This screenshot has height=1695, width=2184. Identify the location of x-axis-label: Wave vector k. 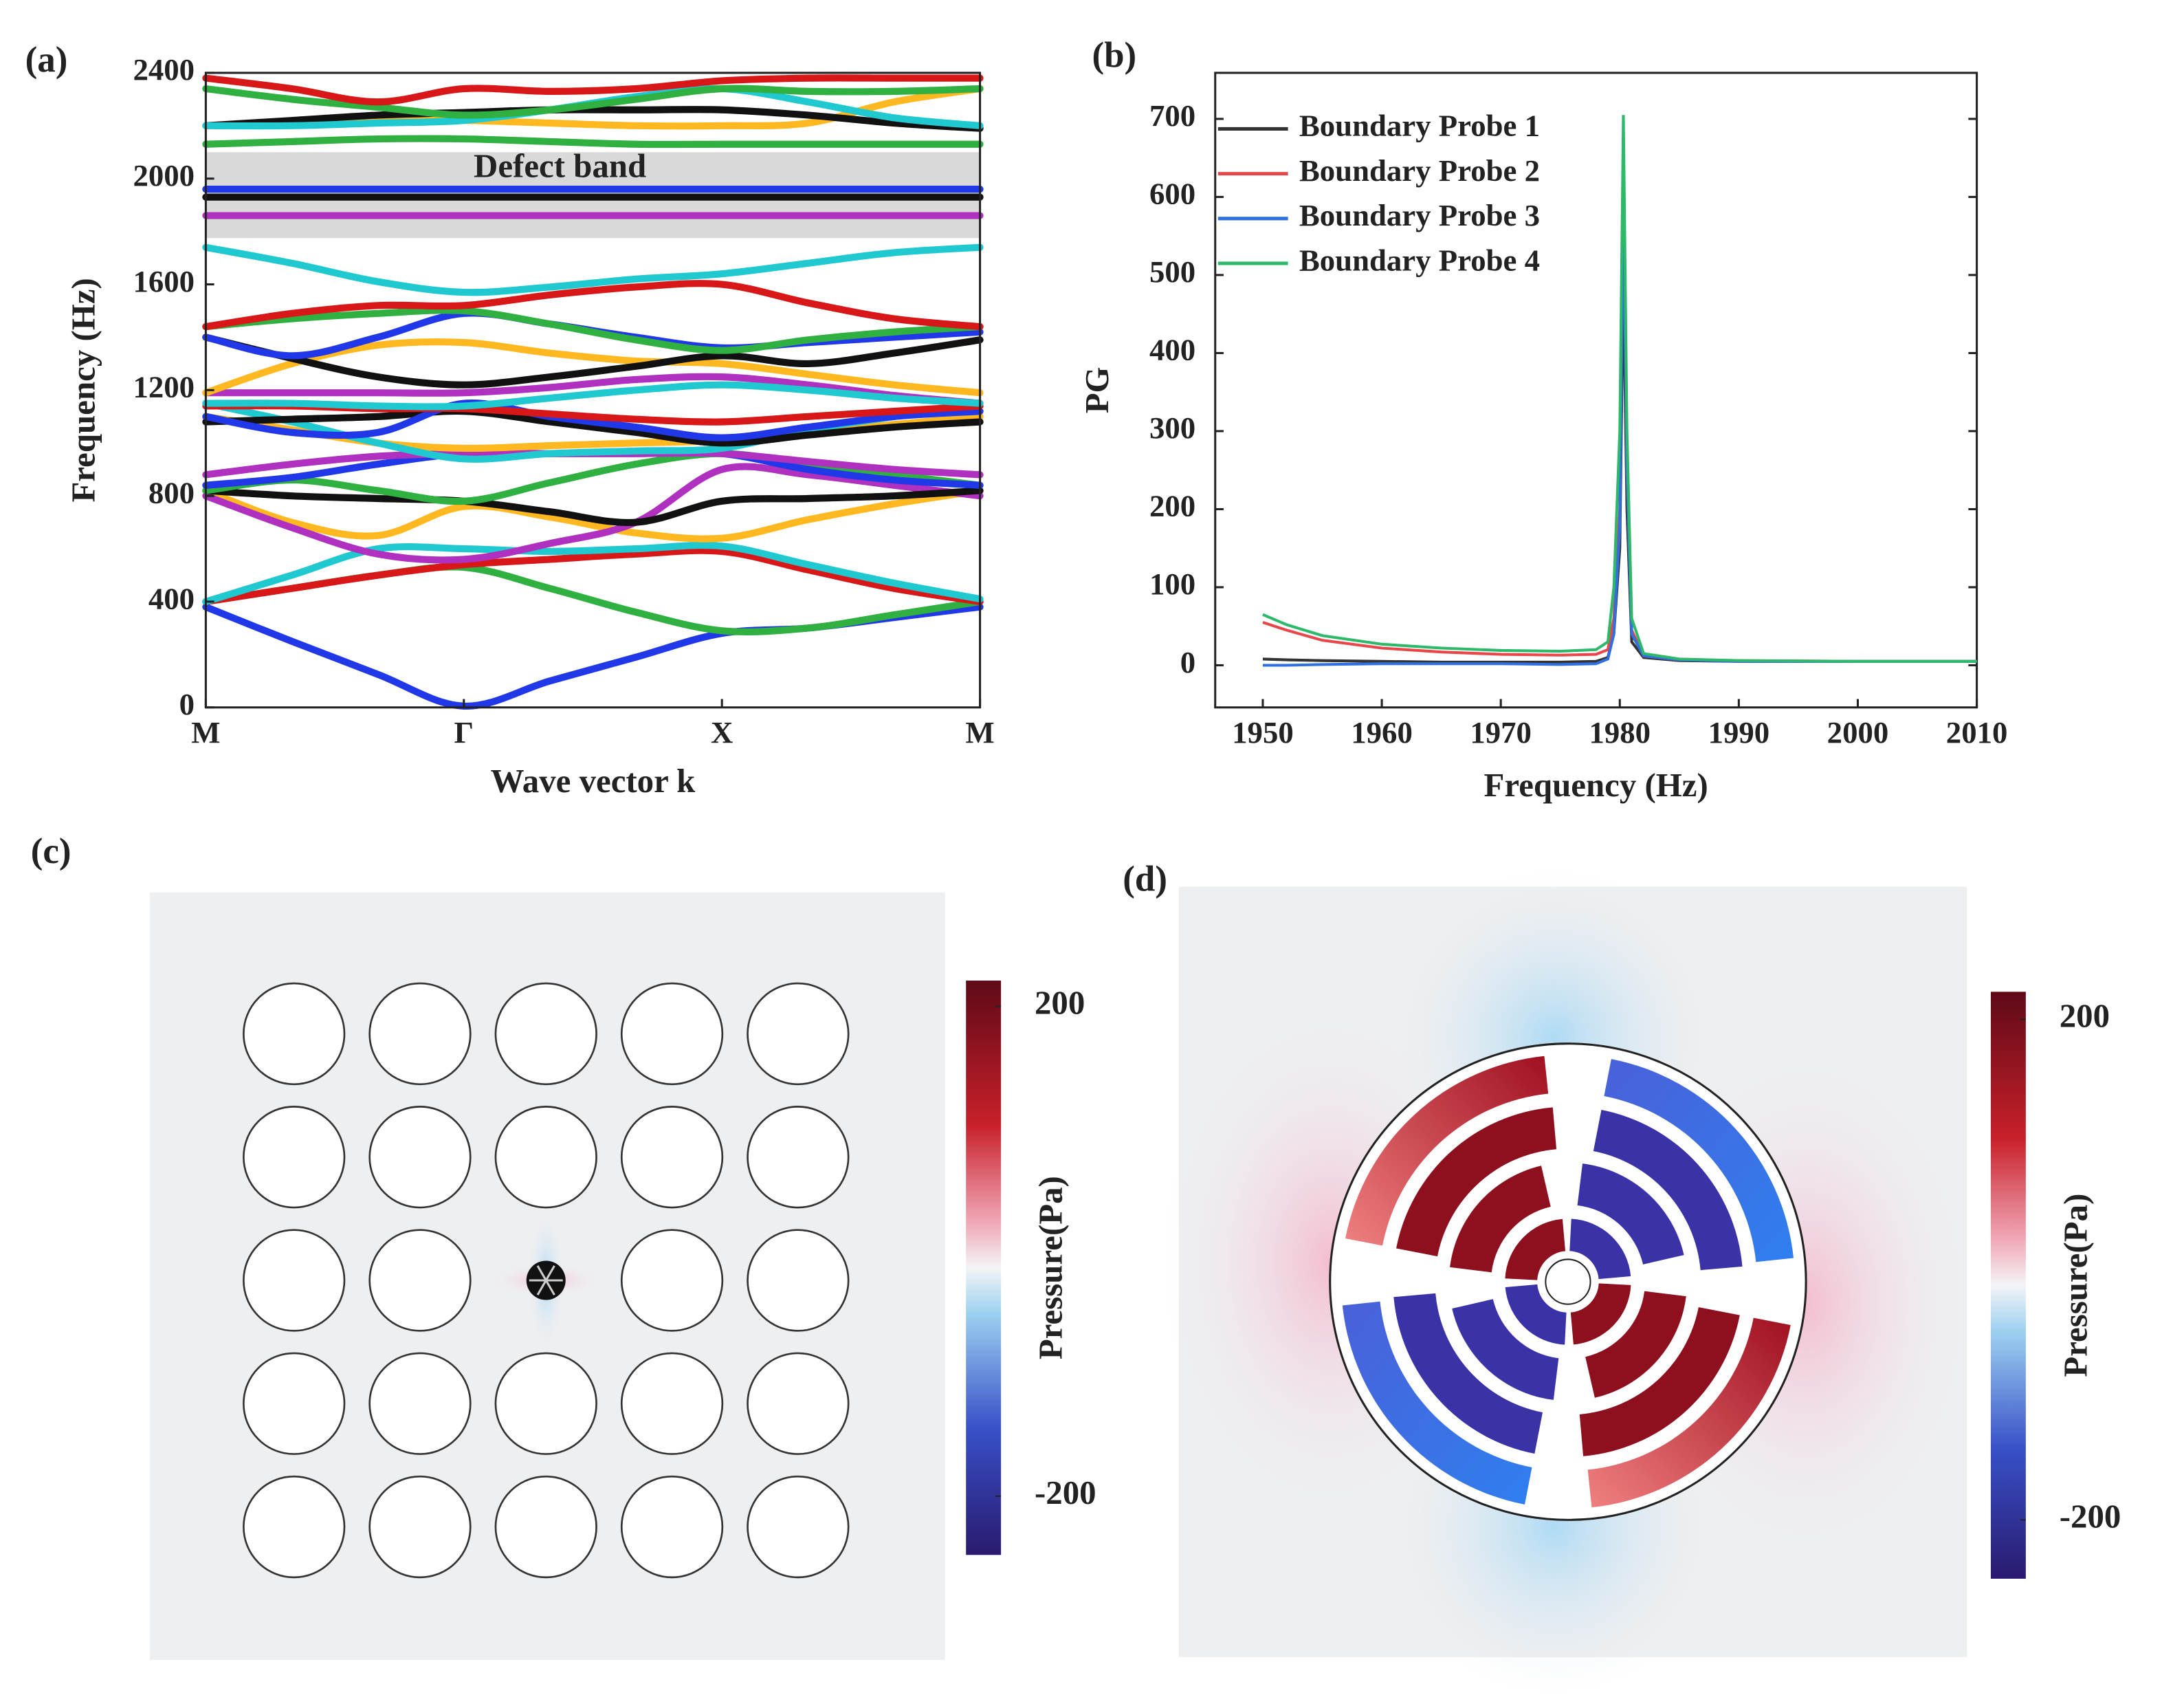
(593, 781).